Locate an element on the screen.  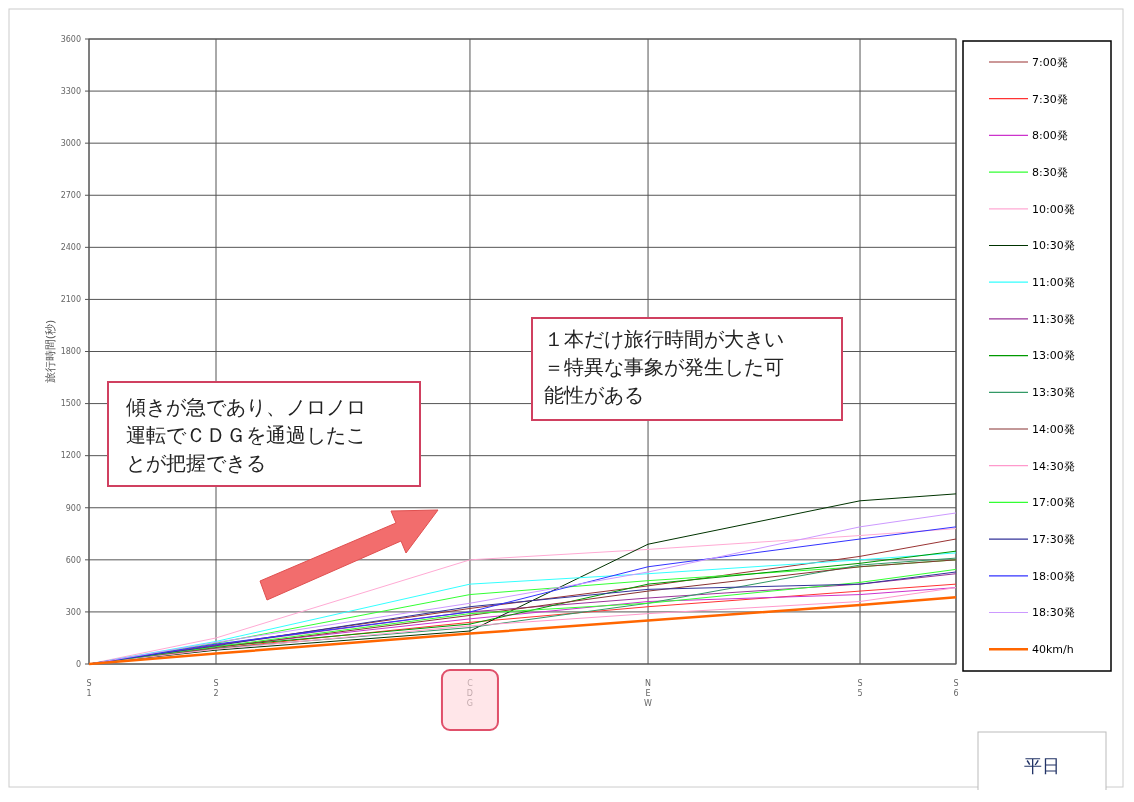
y-tick-label: 600 is located at coordinates (73, 560).